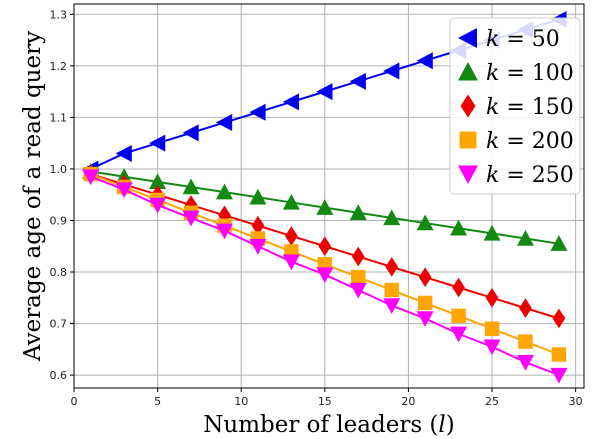 Image resolution: width=598 pixels, height=439 pixels. Describe the element at coordinates (157, 401) in the screenshot. I see `x-tick-label: 5` at that location.